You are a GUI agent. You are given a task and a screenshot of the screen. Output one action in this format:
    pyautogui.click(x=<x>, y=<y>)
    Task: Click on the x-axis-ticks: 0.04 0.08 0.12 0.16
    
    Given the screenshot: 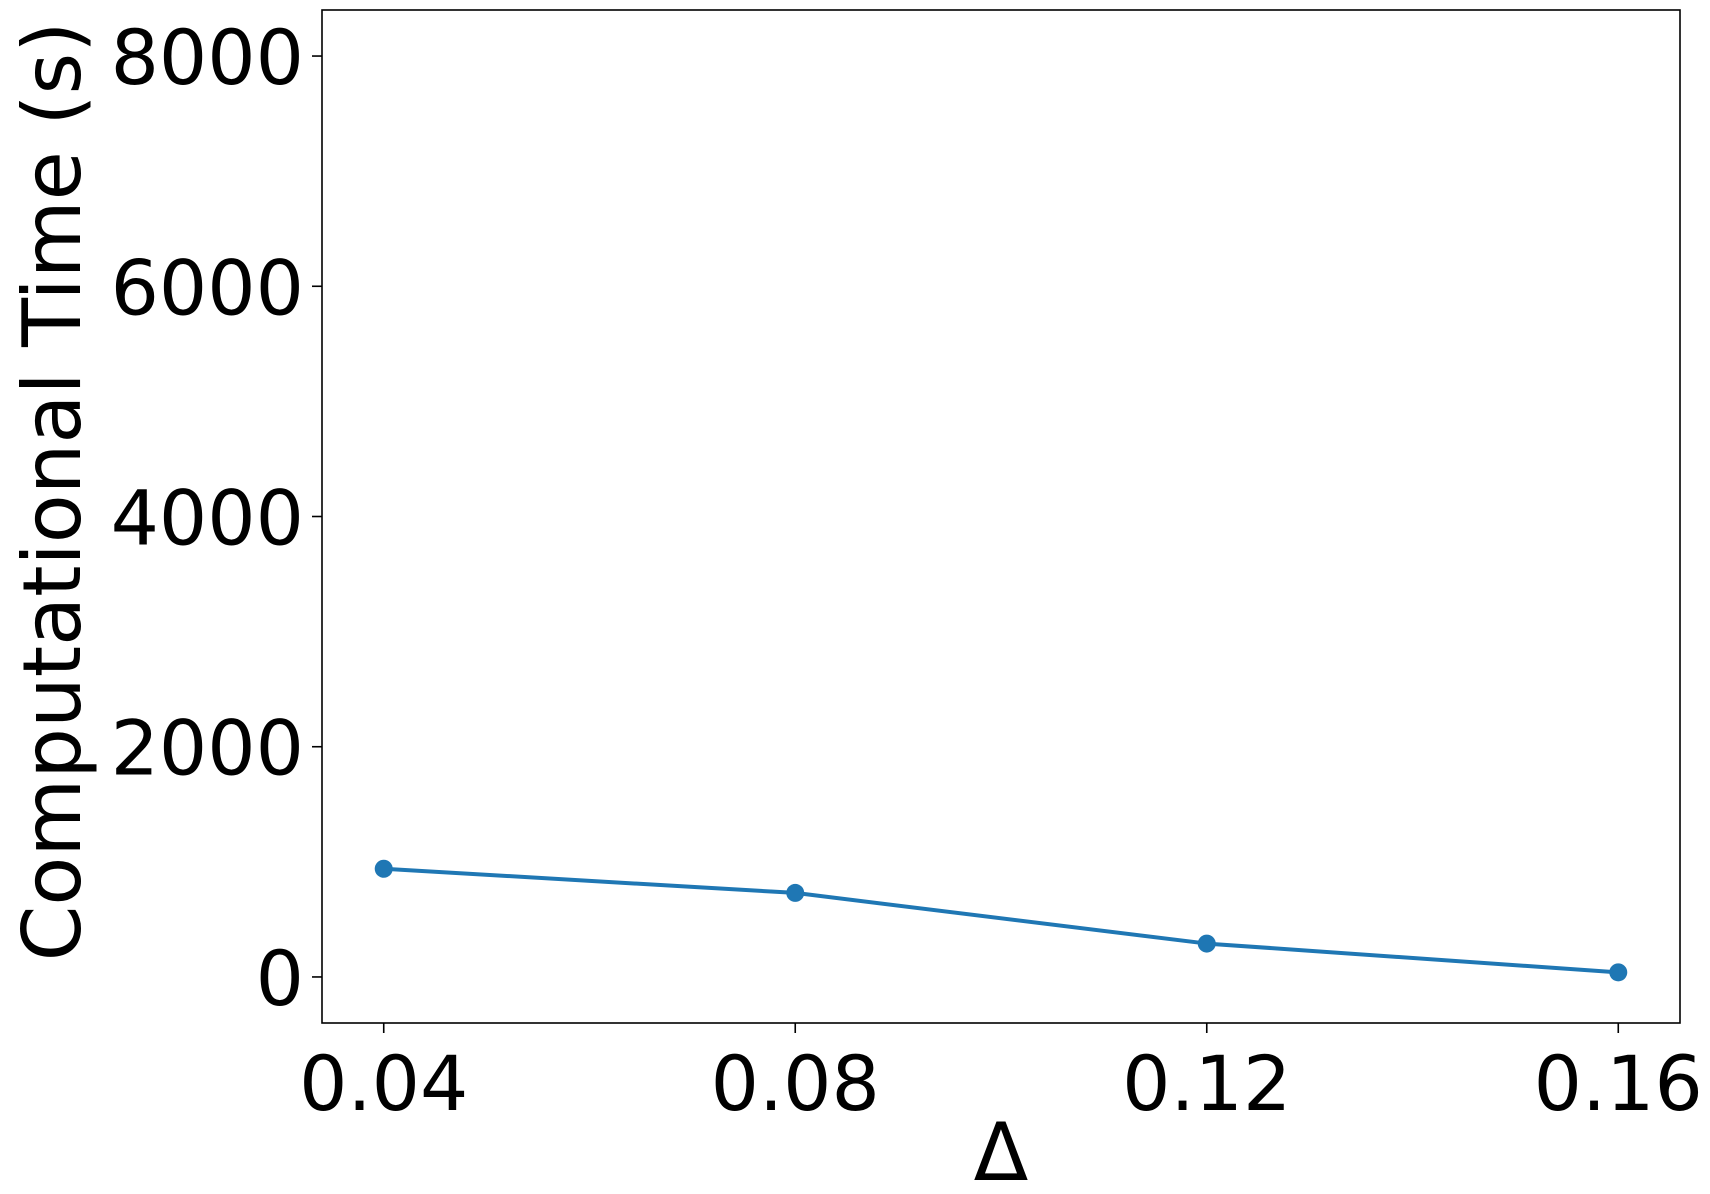 What is the action you would take?
    pyautogui.click(x=1001, y=1075)
    